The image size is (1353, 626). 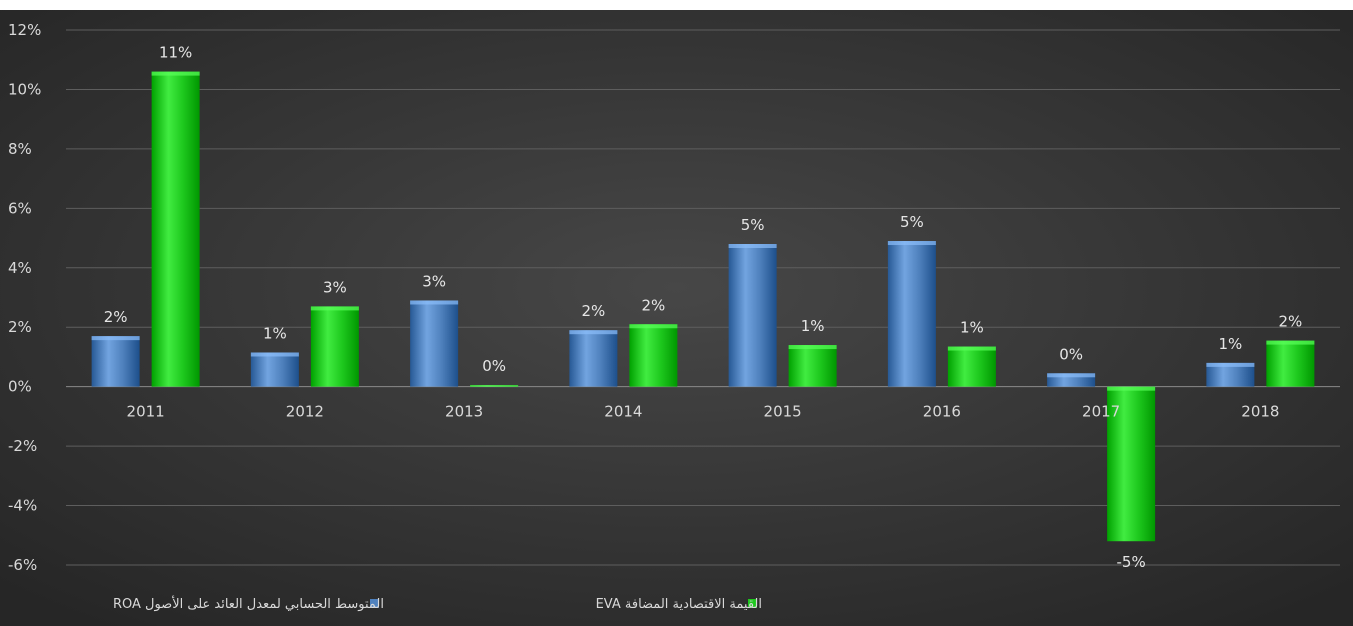 What do you see at coordinates (20, 327) in the screenshot?
I see `y-tick-label: 2%` at bounding box center [20, 327].